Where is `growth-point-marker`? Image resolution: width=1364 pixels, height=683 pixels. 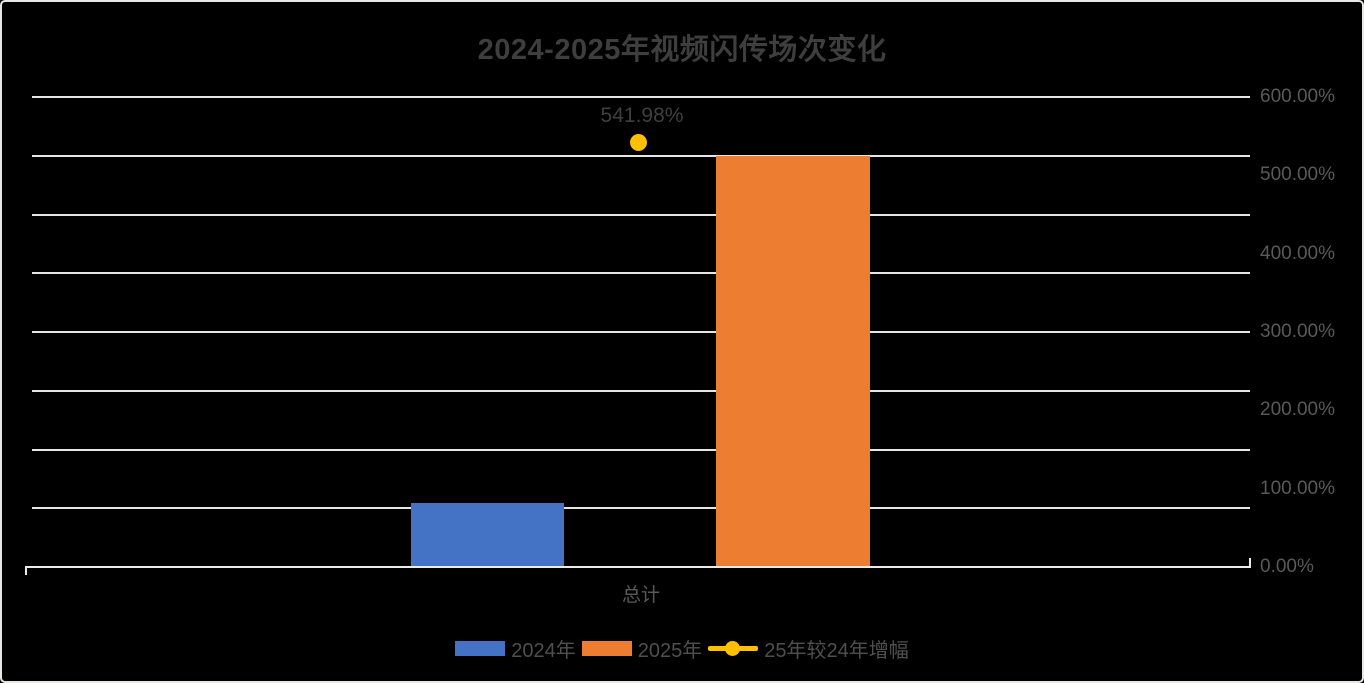
growth-point-marker is located at coordinates (638, 142).